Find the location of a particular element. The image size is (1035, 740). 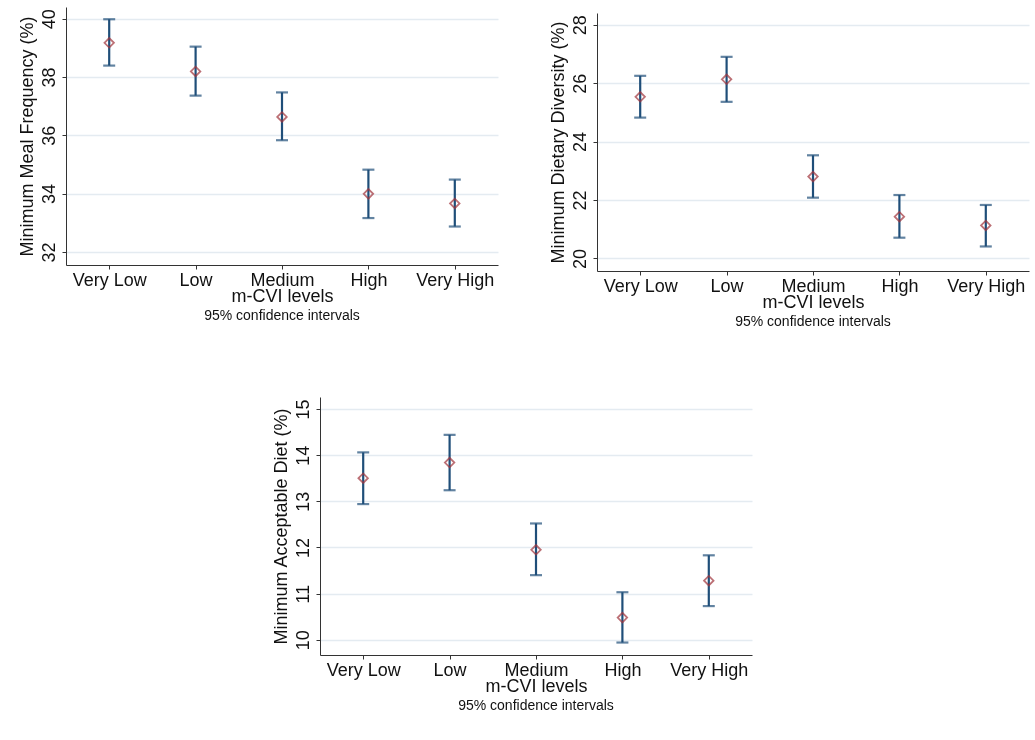

y-axis-title: Minimum Meal Frequency (%) is located at coordinates (26, 136).